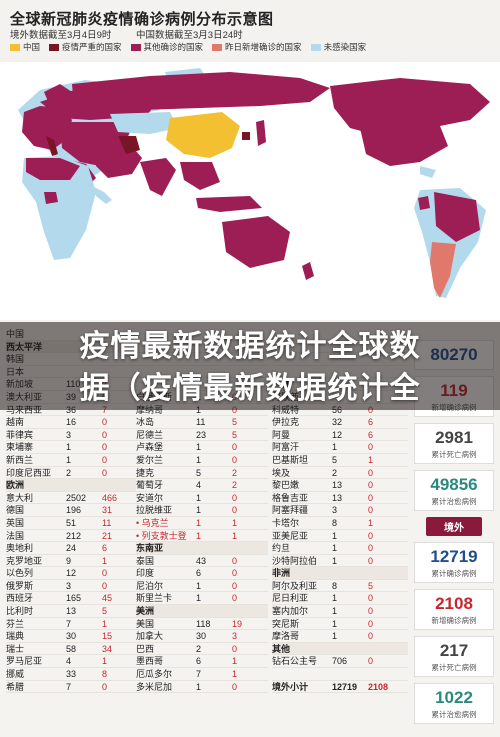 The image size is (500, 737). I want to click on legend-item: 中国, so click(25, 47).